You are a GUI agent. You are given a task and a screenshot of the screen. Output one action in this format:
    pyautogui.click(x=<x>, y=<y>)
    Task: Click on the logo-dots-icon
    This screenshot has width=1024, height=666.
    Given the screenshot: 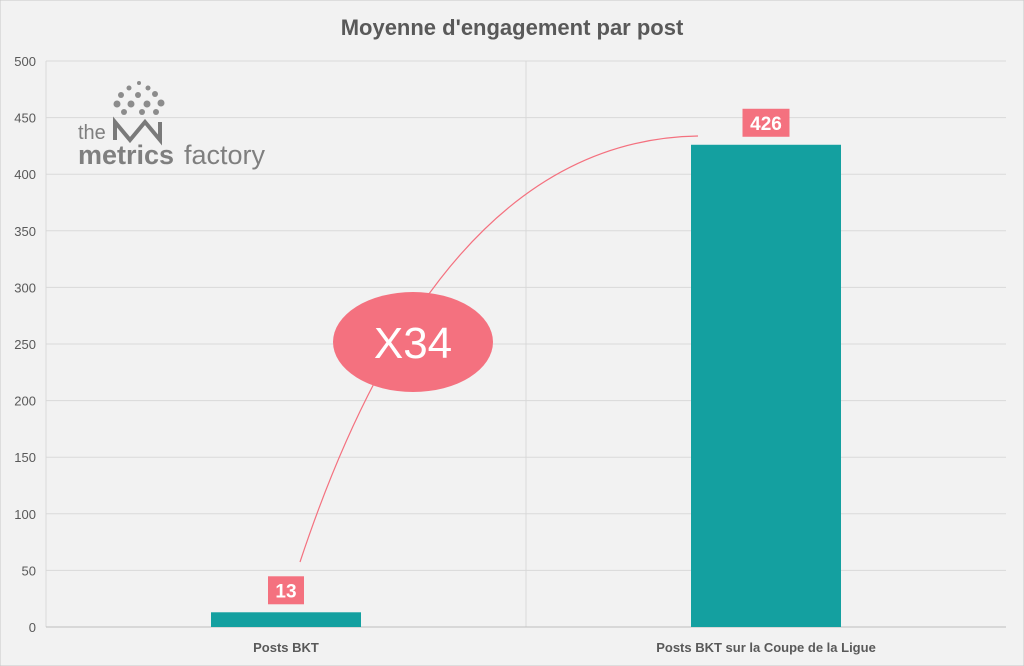 What is the action you would take?
    pyautogui.click(x=139, y=98)
    